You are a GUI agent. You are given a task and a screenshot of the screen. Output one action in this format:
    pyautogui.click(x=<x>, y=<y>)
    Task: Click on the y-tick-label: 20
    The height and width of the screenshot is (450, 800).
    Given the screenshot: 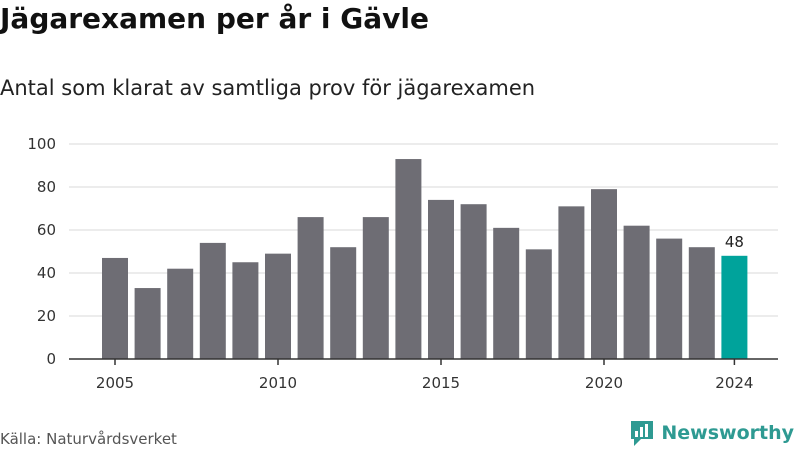 What is the action you would take?
    pyautogui.click(x=46, y=316)
    